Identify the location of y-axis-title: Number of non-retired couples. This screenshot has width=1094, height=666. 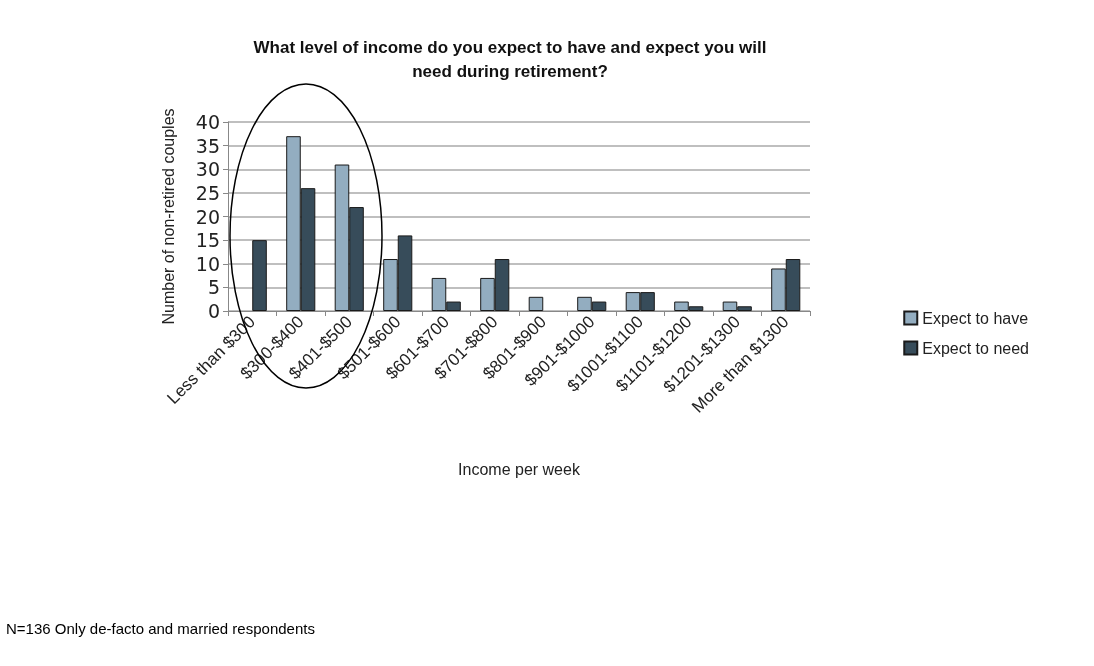
(168, 216).